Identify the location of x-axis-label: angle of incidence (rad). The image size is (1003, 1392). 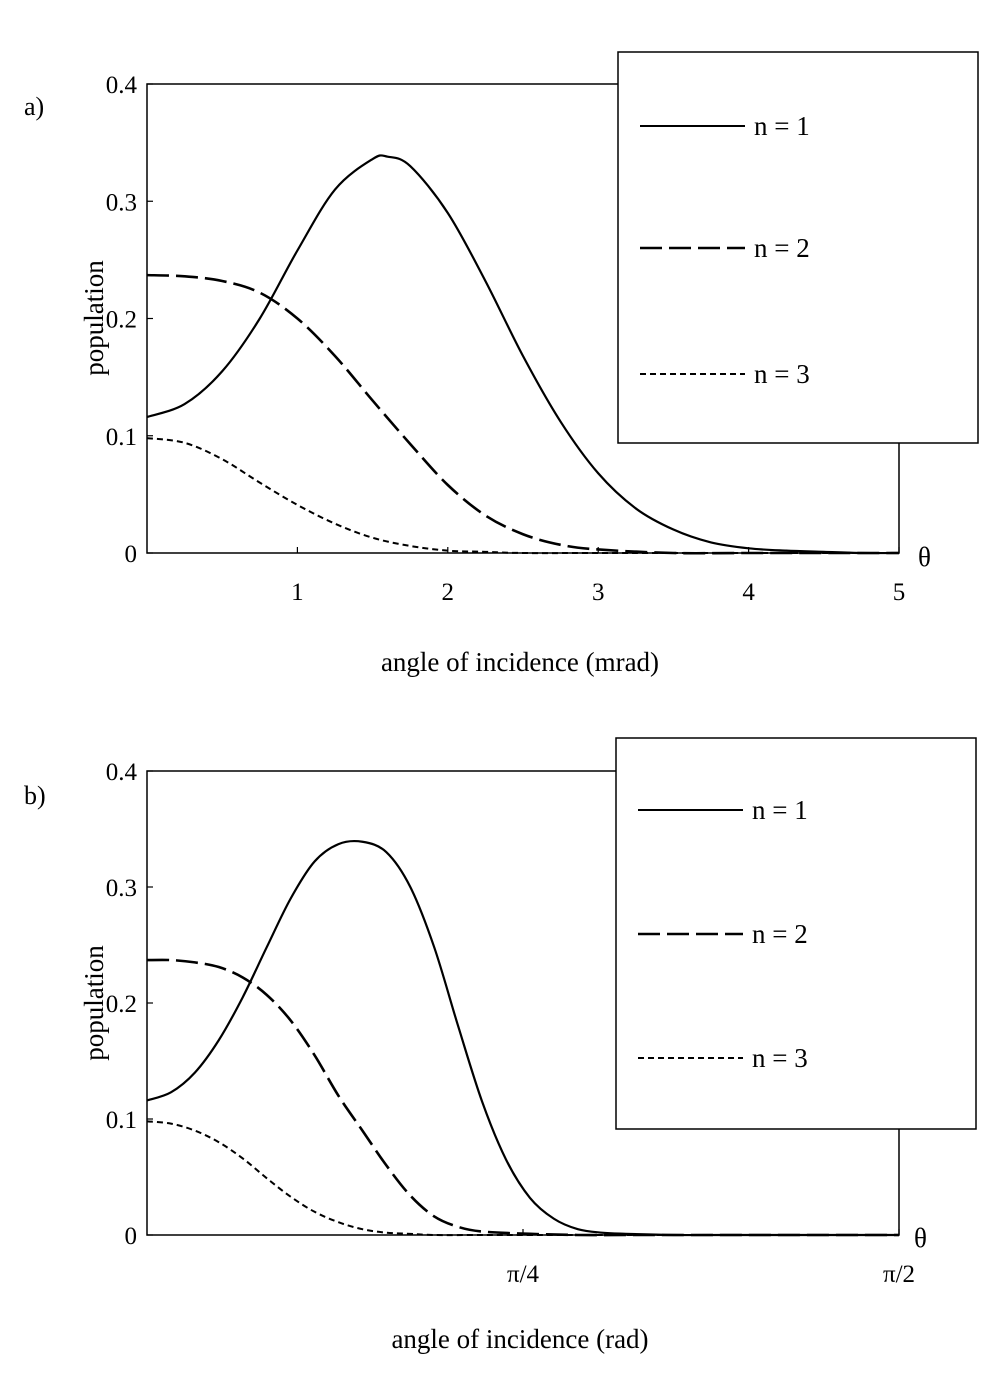
(519, 1339).